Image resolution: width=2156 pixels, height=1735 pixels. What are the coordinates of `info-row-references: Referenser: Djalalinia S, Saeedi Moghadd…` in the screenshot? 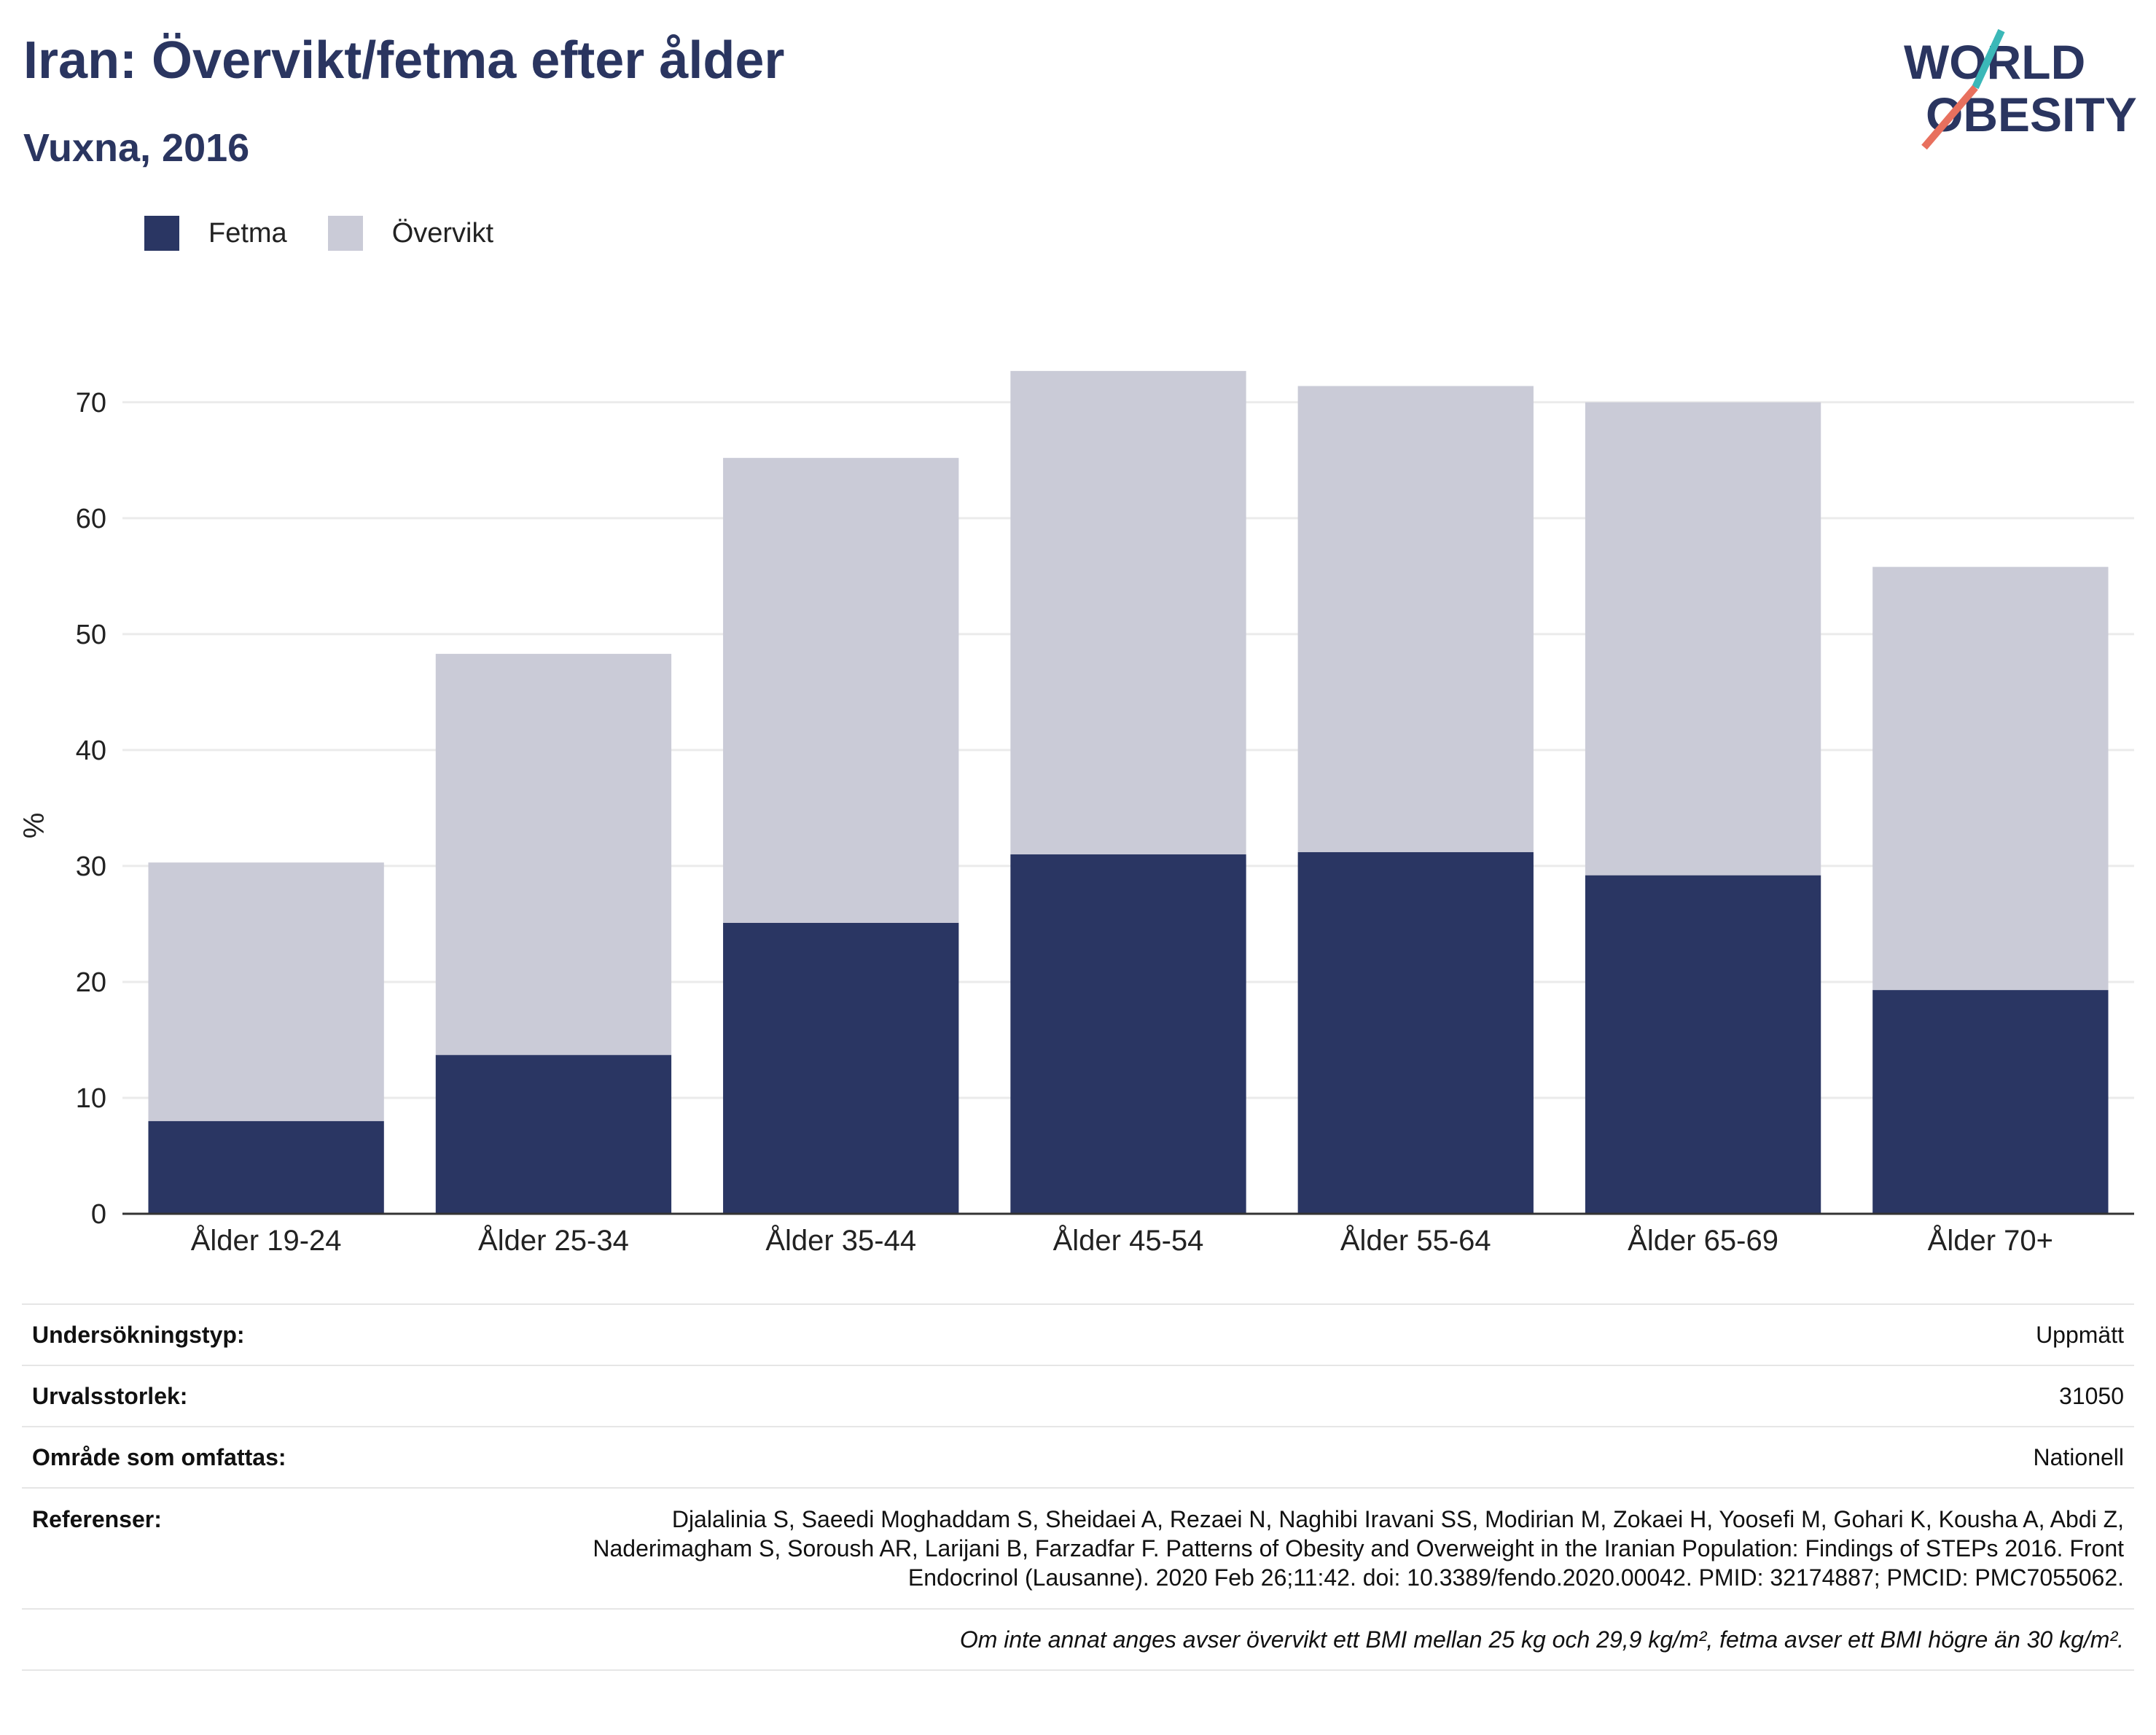 It's located at (1078, 1548).